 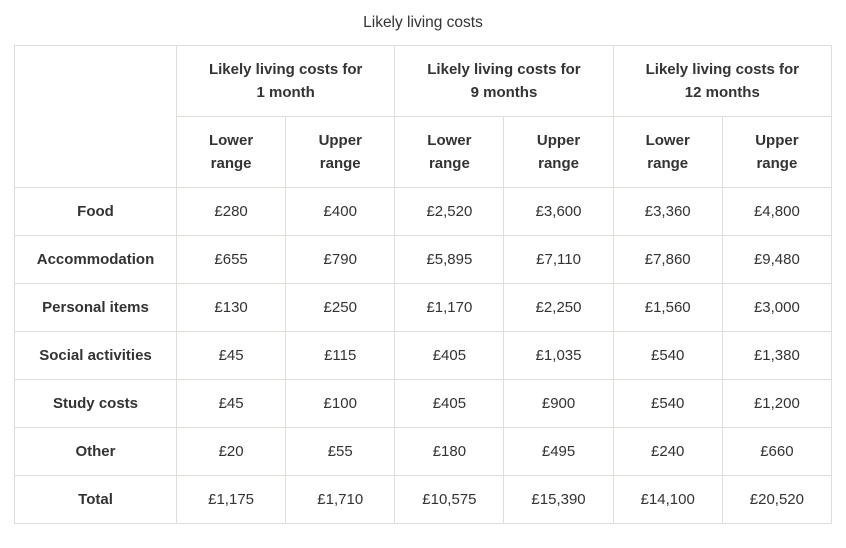 I want to click on value-cell: £2,520, so click(x=449, y=211).